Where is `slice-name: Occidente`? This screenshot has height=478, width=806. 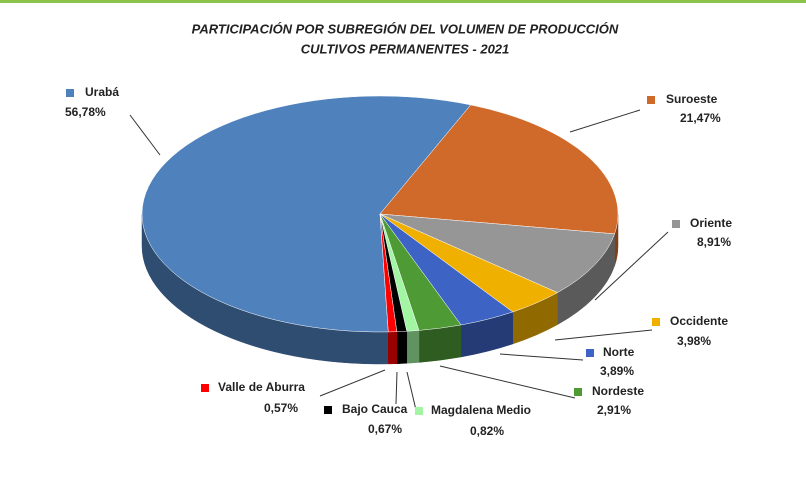
slice-name: Occidente is located at coordinates (699, 321).